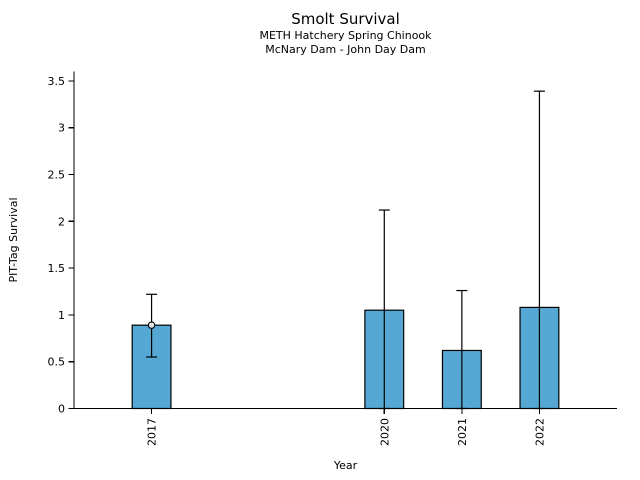 Image resolution: width=640 pixels, height=480 pixels. Describe the element at coordinates (61, 409) in the screenshot. I see `y-tick-label: 0` at that location.